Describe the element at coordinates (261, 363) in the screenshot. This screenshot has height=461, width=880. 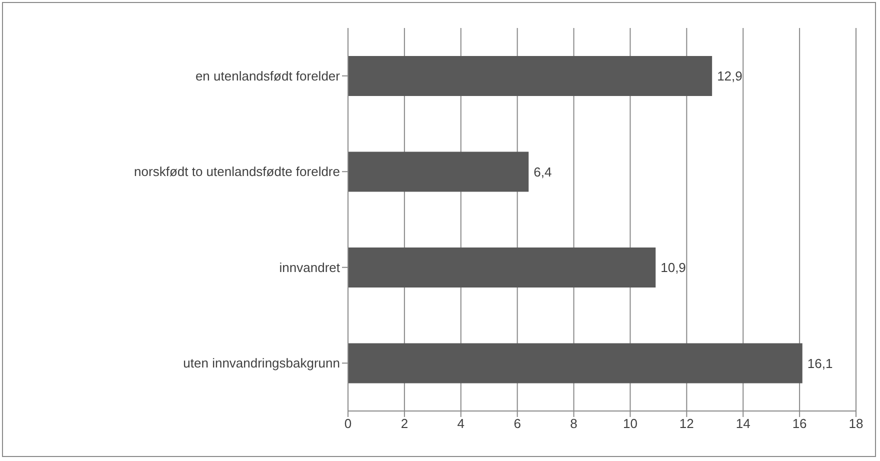
I see `y-tick-label: uten innvandringsbakgrunn` at that location.